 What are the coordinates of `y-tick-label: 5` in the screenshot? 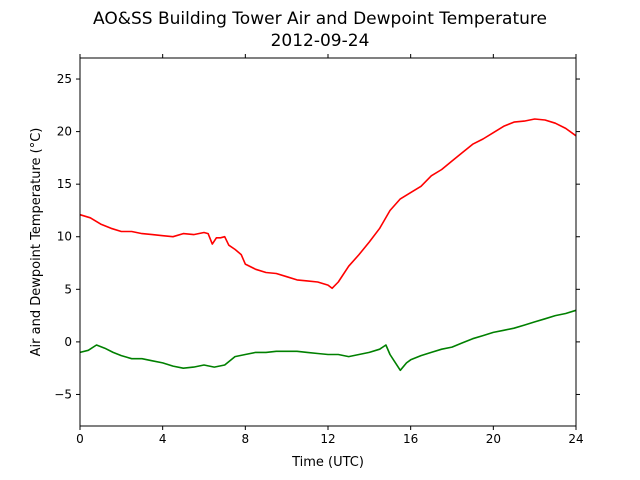 It's located at (68, 289).